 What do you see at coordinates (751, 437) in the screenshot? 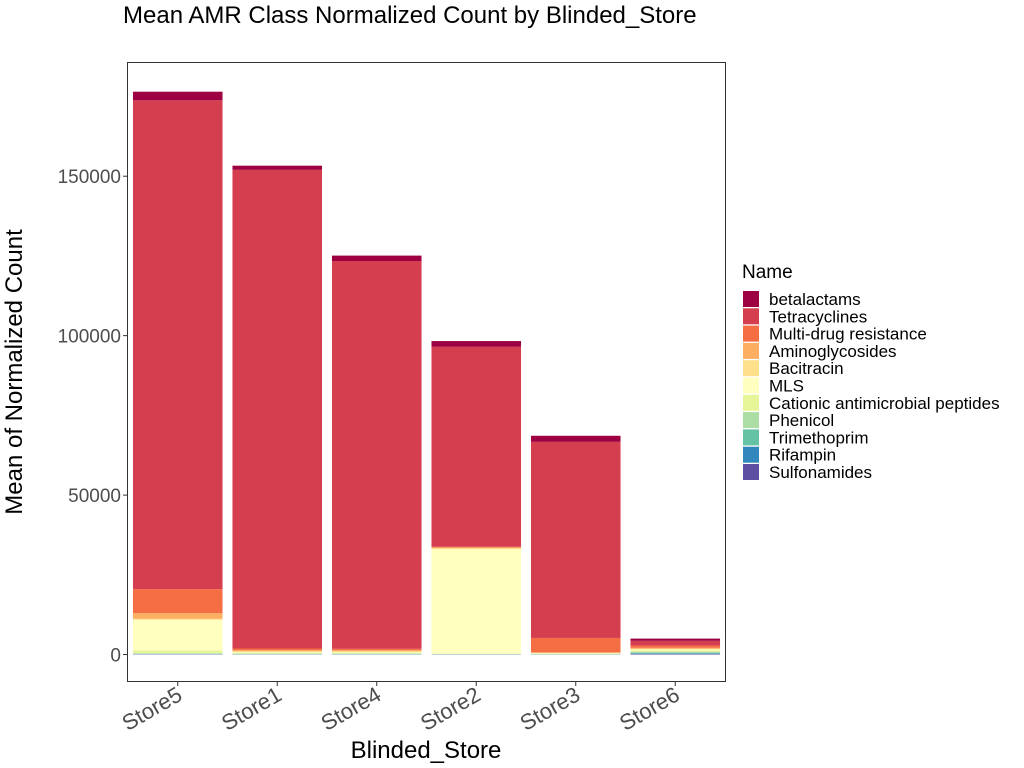
I see `legend-key-trimethoprim` at bounding box center [751, 437].